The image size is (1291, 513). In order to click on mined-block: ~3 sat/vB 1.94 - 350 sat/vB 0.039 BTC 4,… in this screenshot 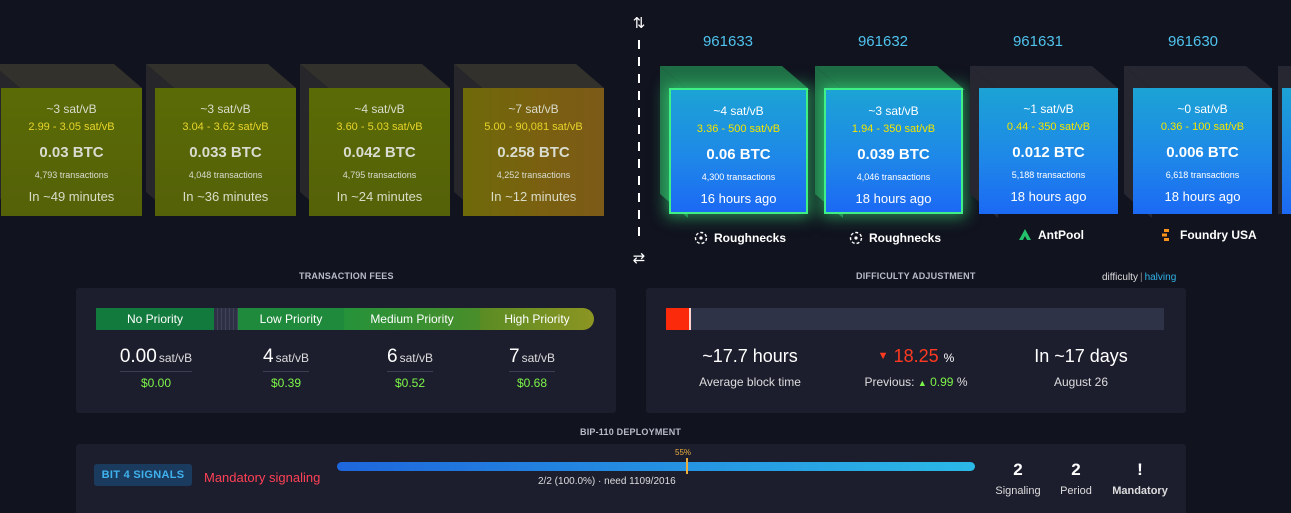, I will do `click(890, 142)`.